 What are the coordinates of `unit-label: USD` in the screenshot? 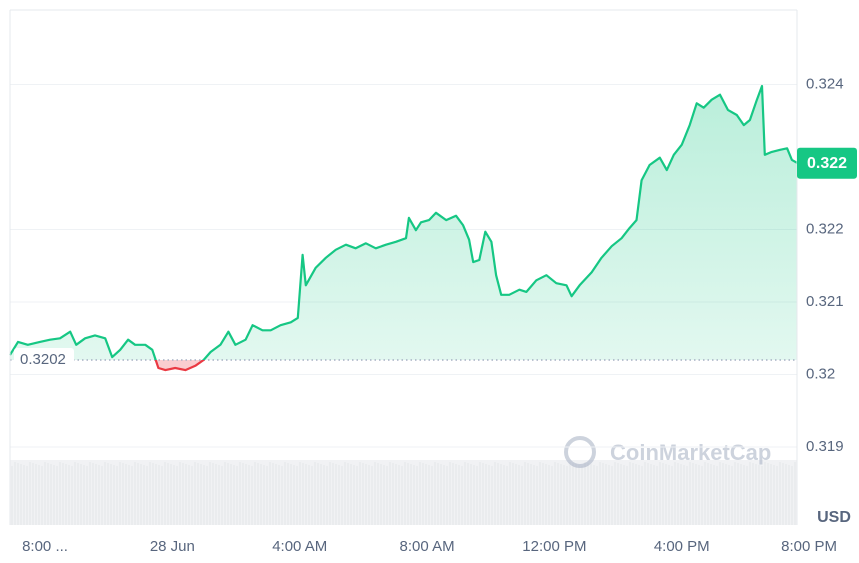 It's located at (834, 517).